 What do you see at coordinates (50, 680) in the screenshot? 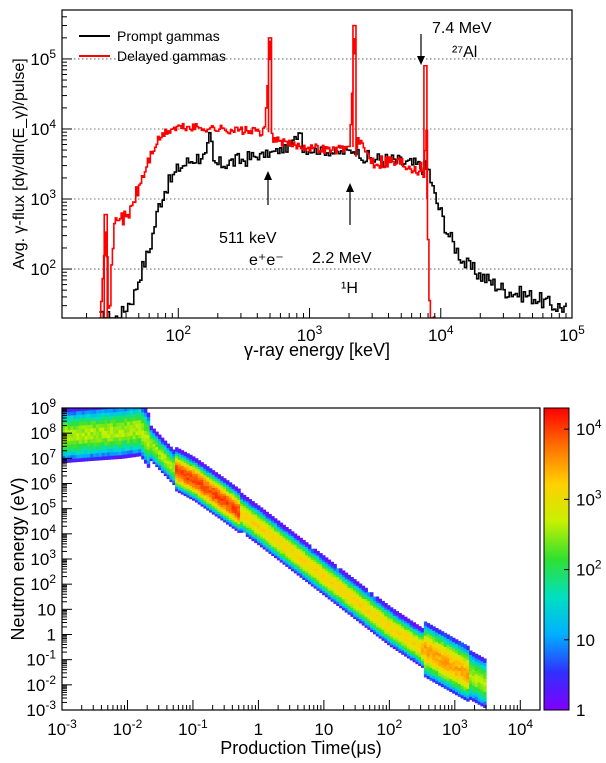
I see `y-tick-label-exp: -2` at bounding box center [50, 680].